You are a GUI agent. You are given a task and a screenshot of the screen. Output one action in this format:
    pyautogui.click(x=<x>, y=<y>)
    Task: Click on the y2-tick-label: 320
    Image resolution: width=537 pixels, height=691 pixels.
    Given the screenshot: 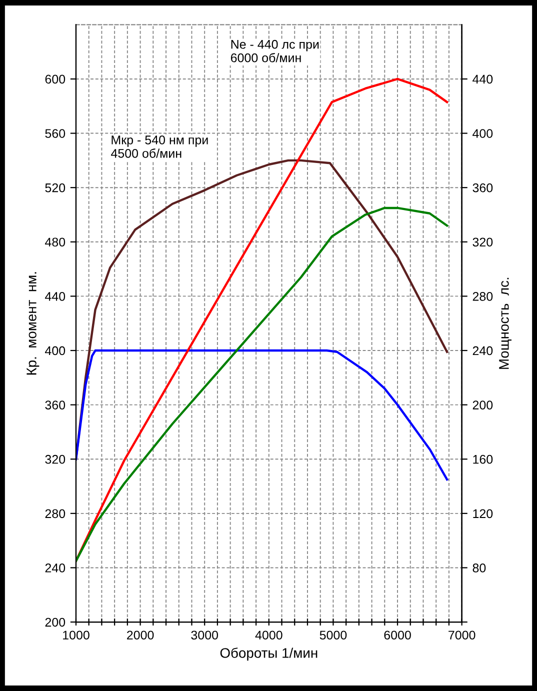 What is the action you would take?
    pyautogui.click(x=482, y=242)
    